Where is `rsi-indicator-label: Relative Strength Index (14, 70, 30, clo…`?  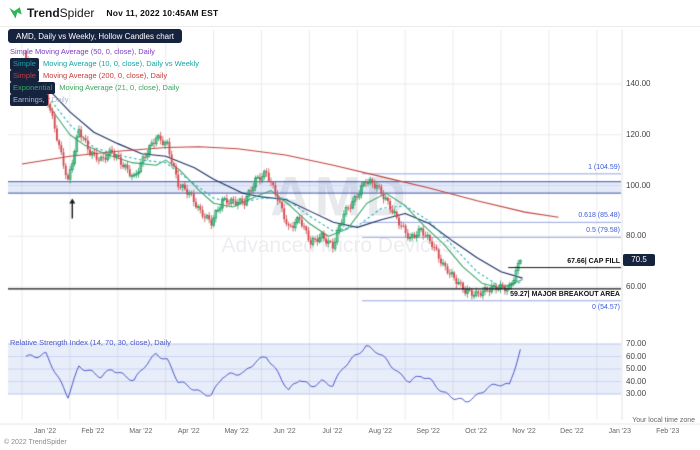
rsi-indicator-label: Relative Strength Index (14, 70, 30, clo… is located at coordinates (90, 342).